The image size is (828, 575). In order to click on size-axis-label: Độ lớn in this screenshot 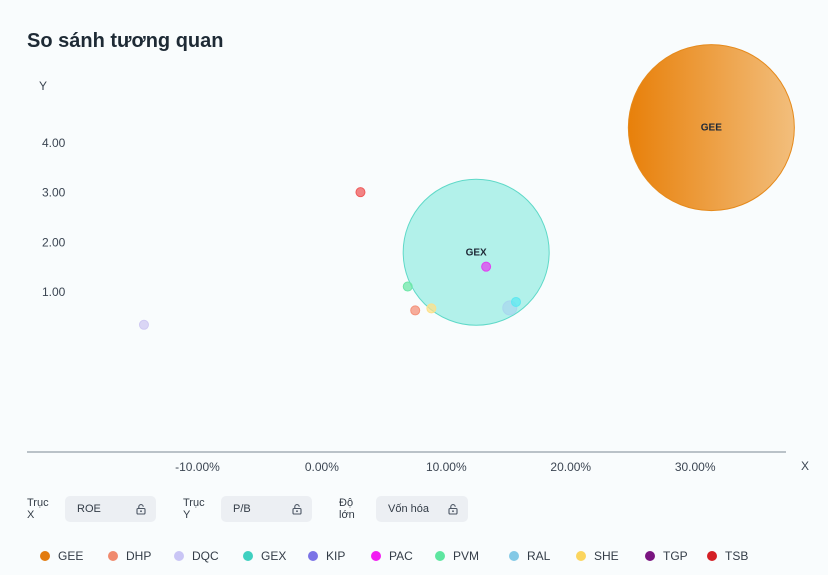, I will do `click(347, 509)`.